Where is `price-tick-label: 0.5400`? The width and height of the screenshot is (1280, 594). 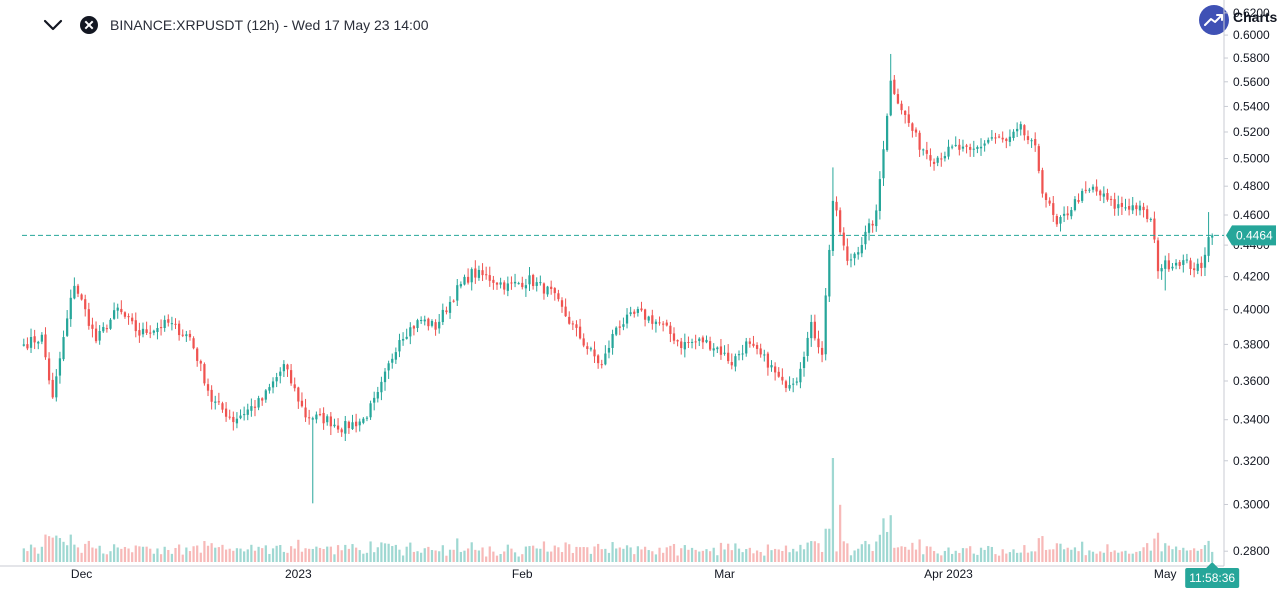
price-tick-label: 0.5400 is located at coordinates (1251, 106).